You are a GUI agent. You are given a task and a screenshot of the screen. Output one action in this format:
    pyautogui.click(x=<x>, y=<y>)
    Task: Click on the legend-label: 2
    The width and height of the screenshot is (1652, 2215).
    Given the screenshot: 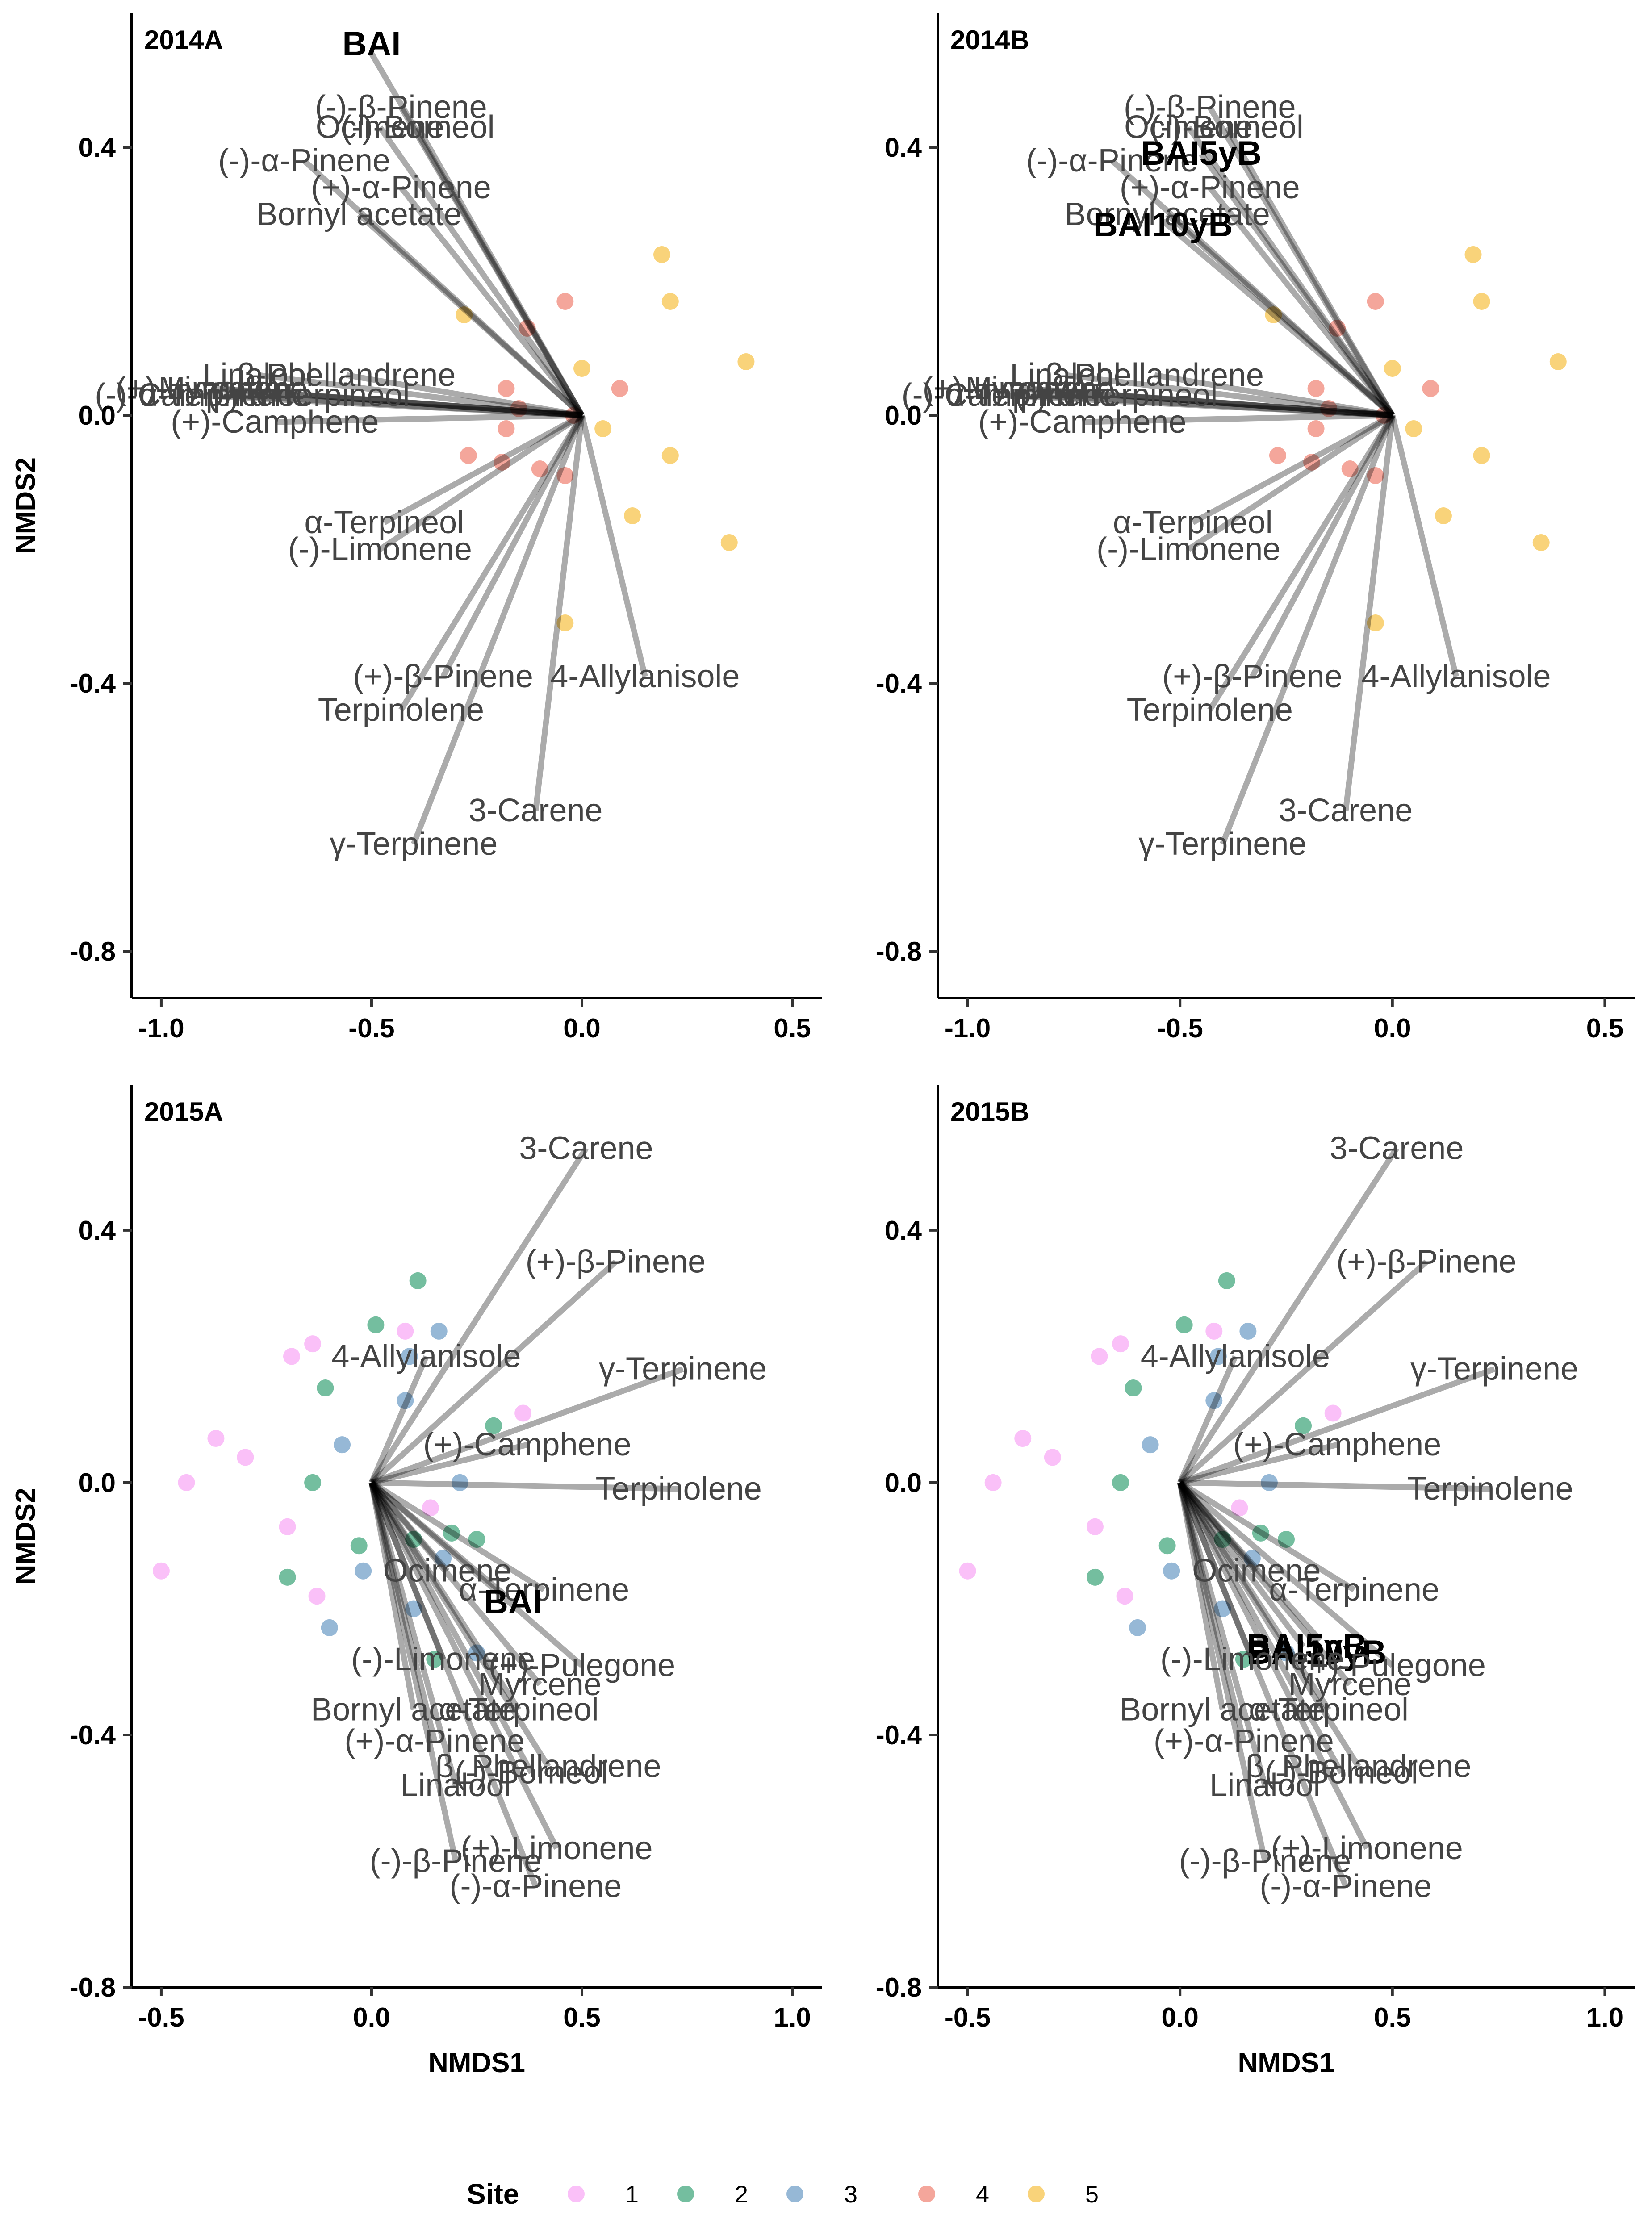 What is the action you would take?
    pyautogui.click(x=741, y=2194)
    